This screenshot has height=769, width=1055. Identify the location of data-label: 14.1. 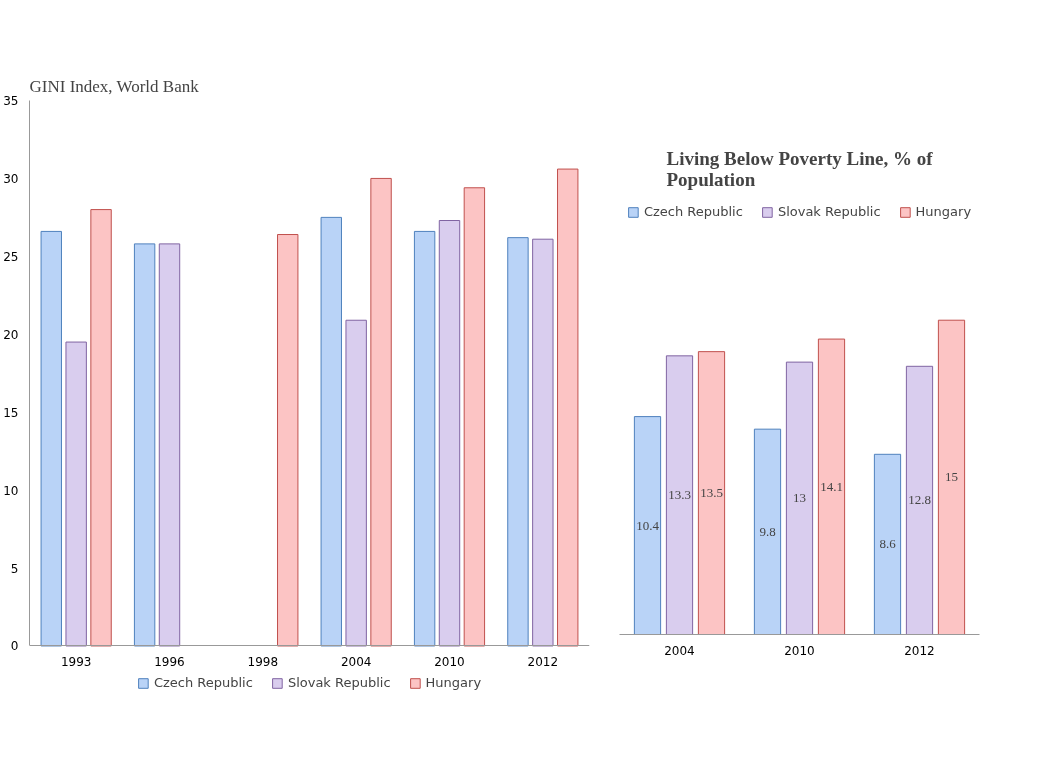
(831, 486).